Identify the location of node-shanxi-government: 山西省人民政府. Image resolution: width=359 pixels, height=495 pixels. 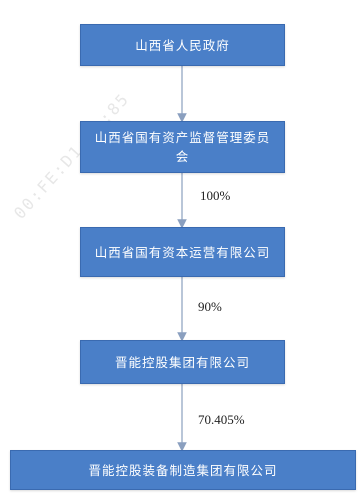
(182, 45).